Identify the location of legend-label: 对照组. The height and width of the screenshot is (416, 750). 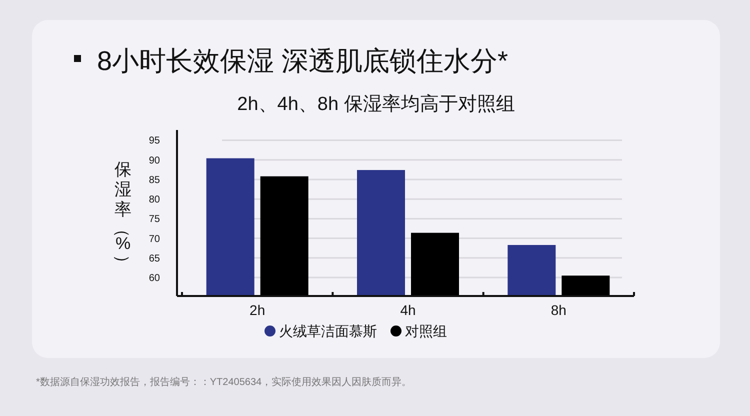
(426, 331).